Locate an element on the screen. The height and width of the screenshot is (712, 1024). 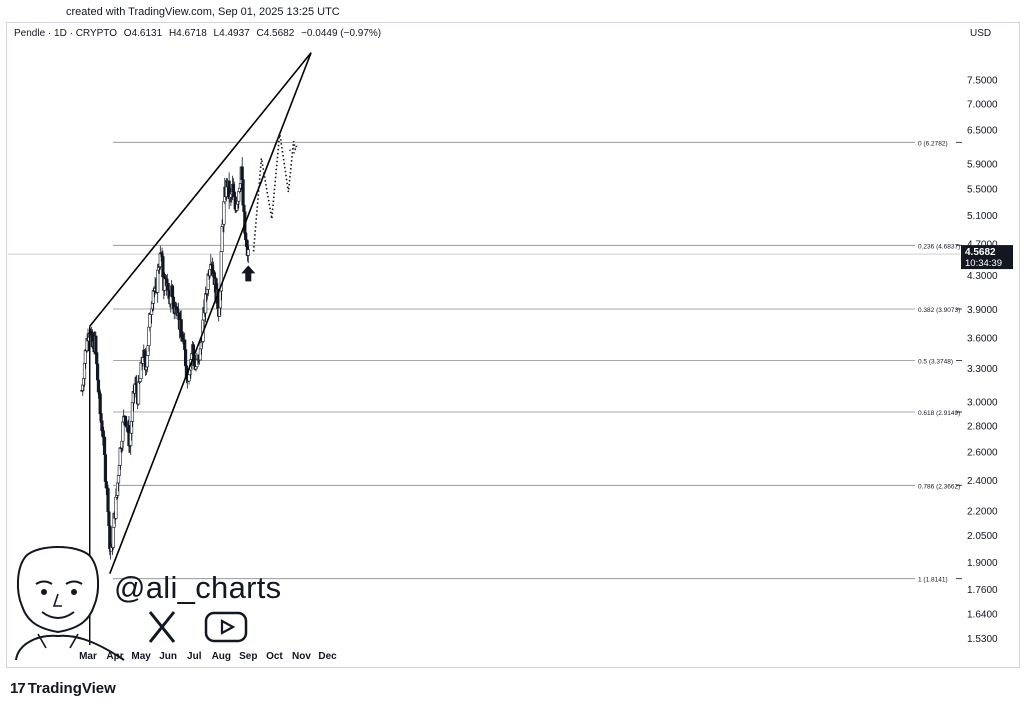
youtube-icon is located at coordinates (226, 627).